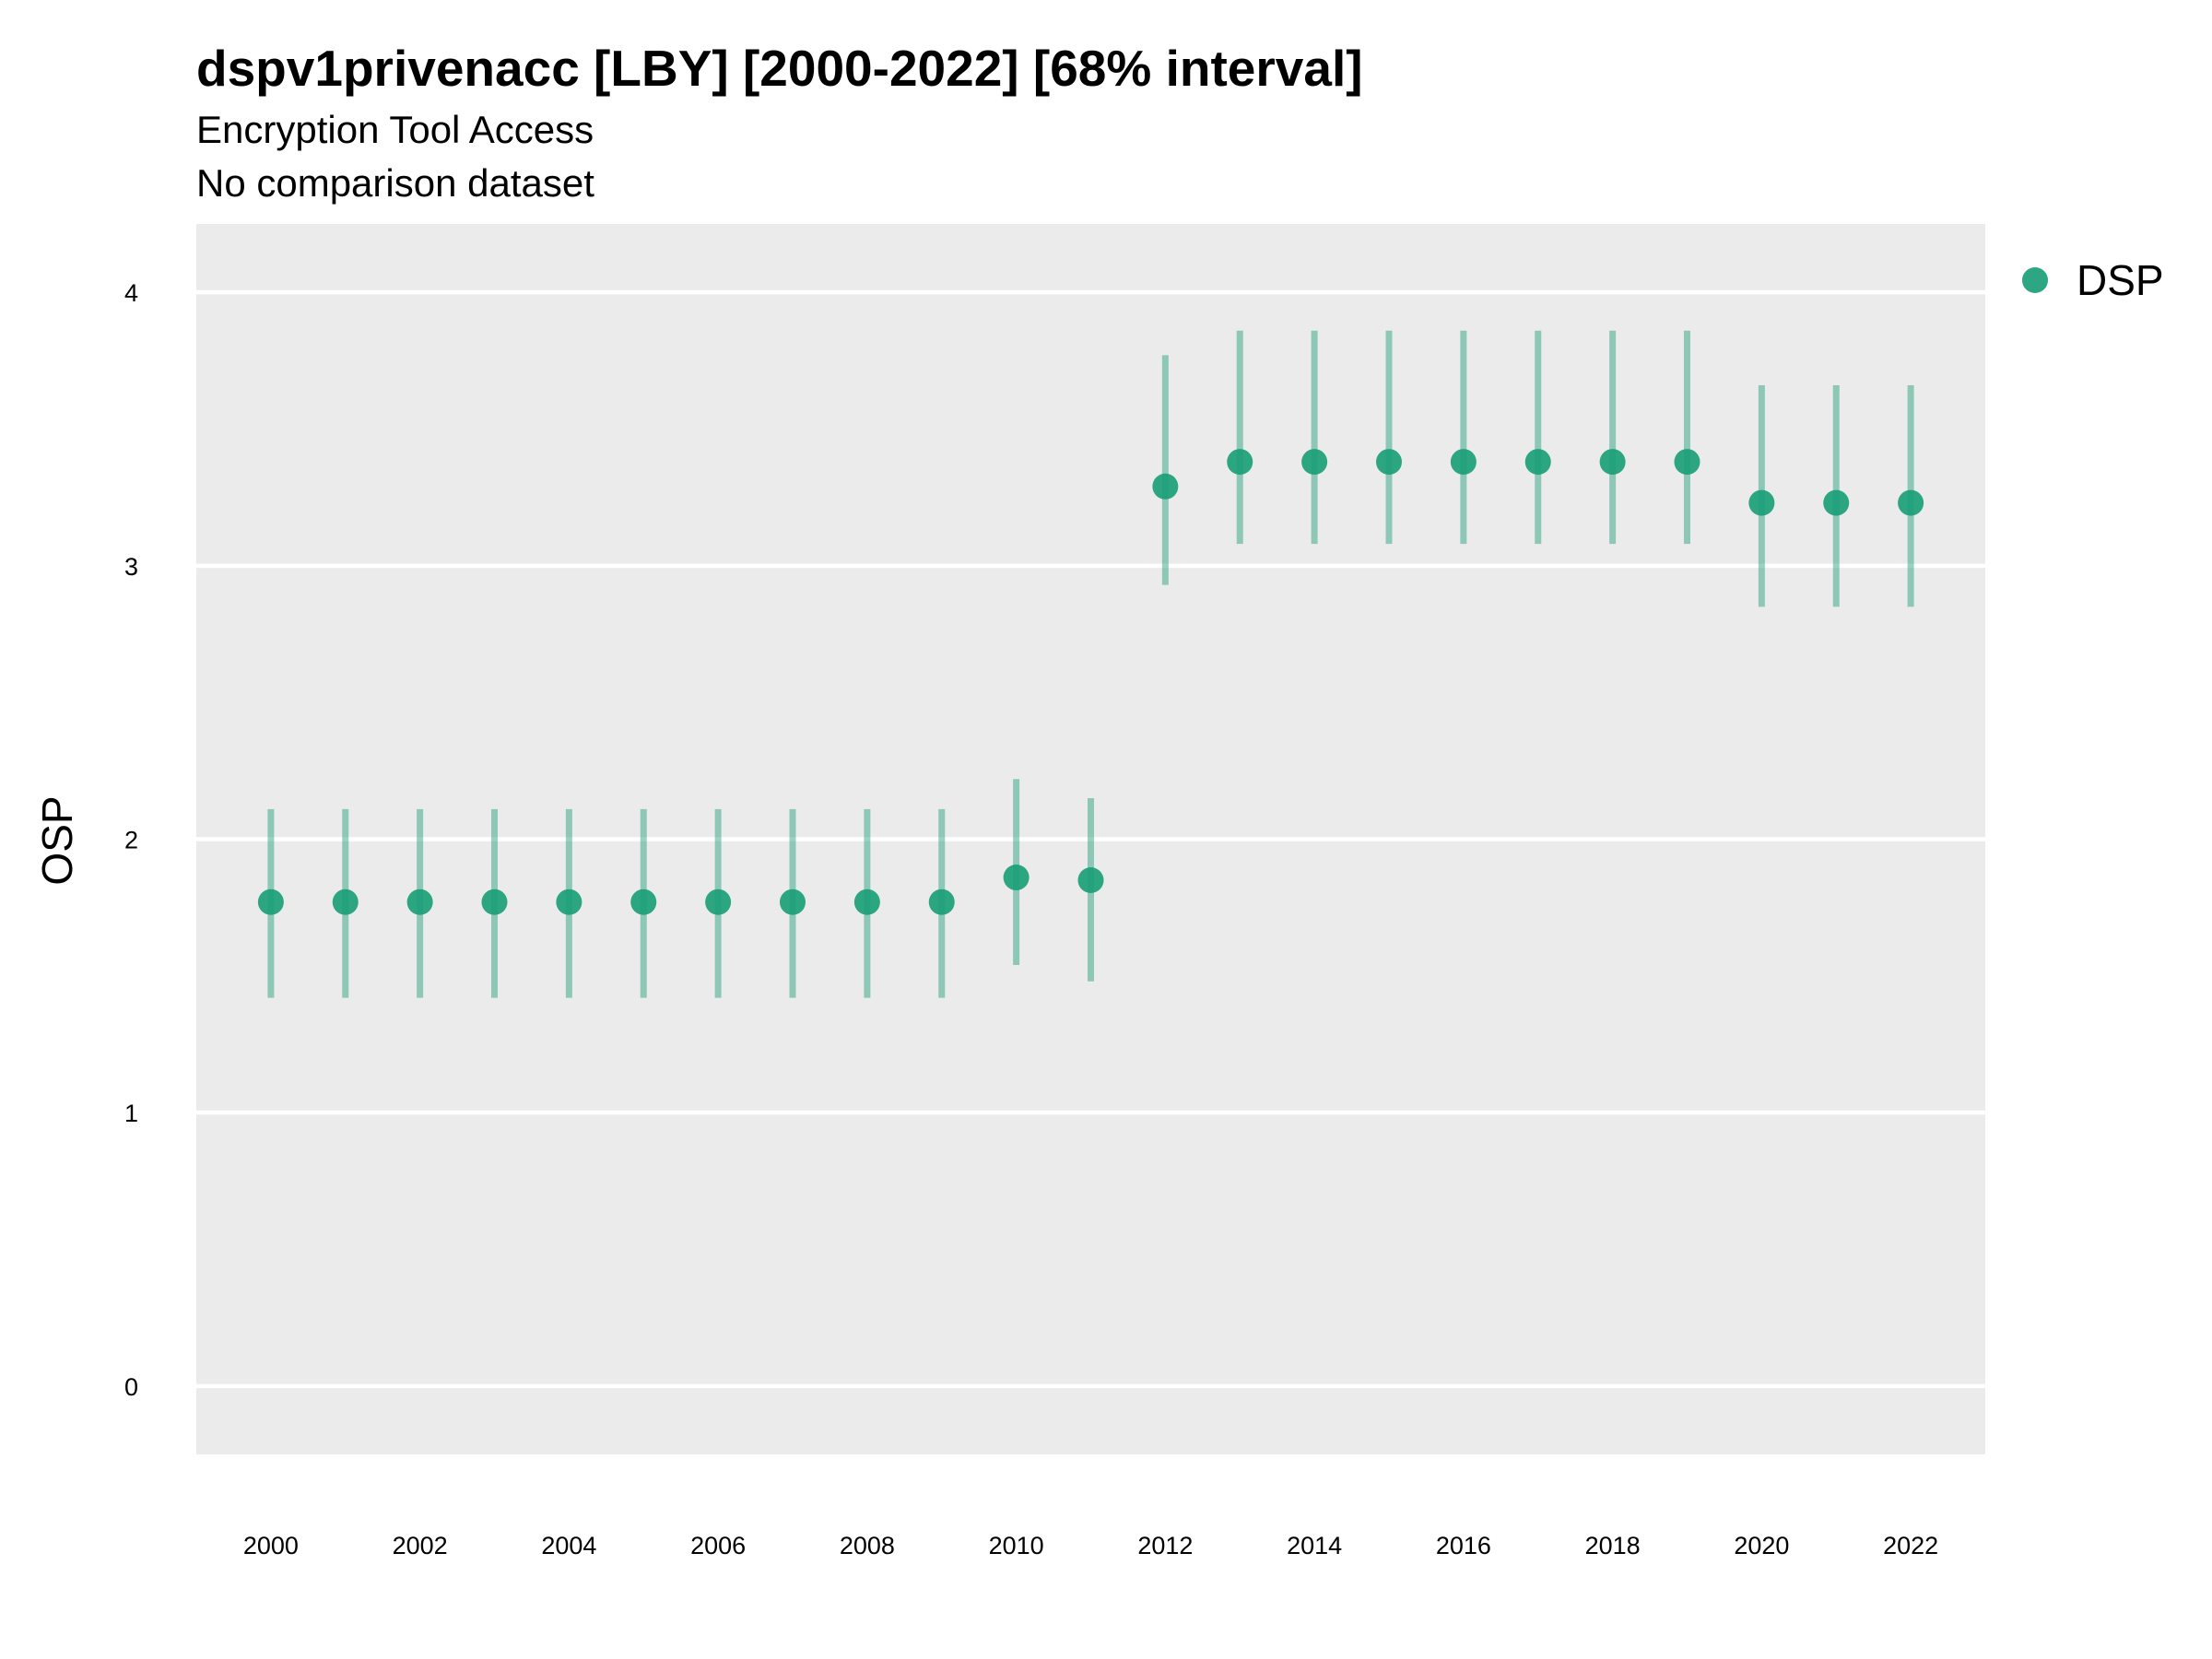 The height and width of the screenshot is (1659, 2212). Describe the element at coordinates (1910, 1545) in the screenshot. I see `x-tick-label: 2022` at that location.